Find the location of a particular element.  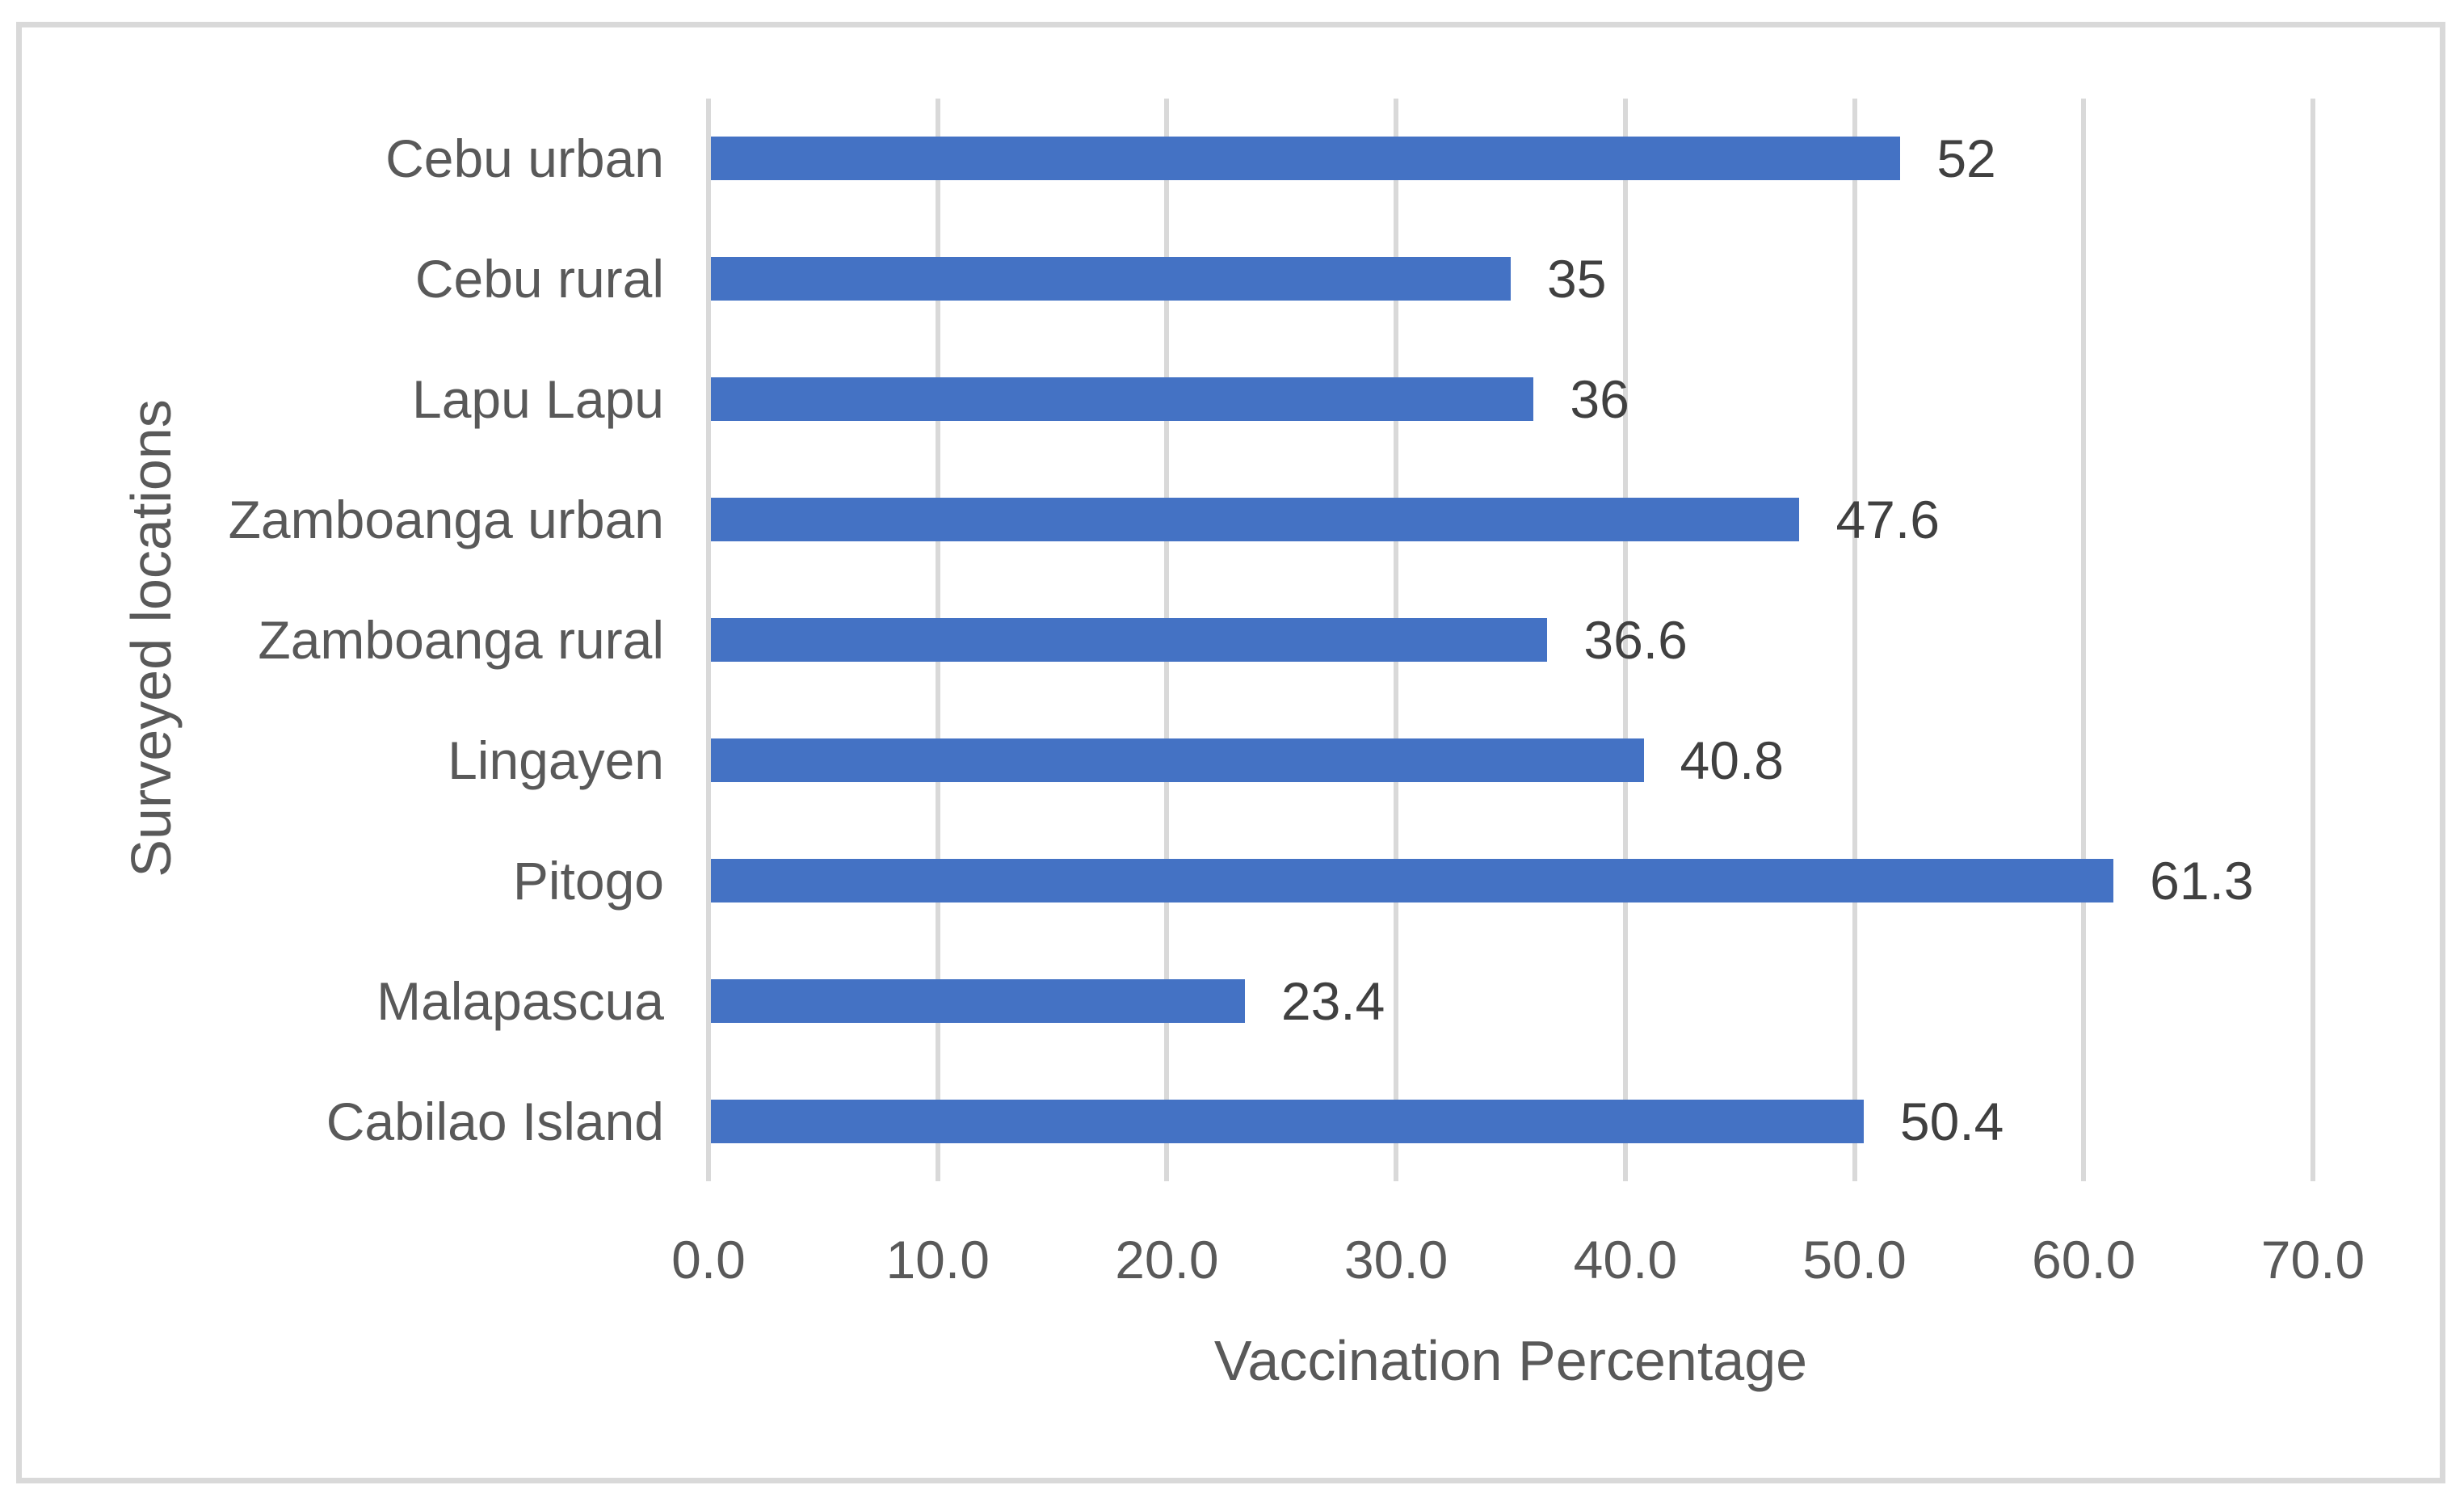

gridline-x-40.0 is located at coordinates (1625, 640).